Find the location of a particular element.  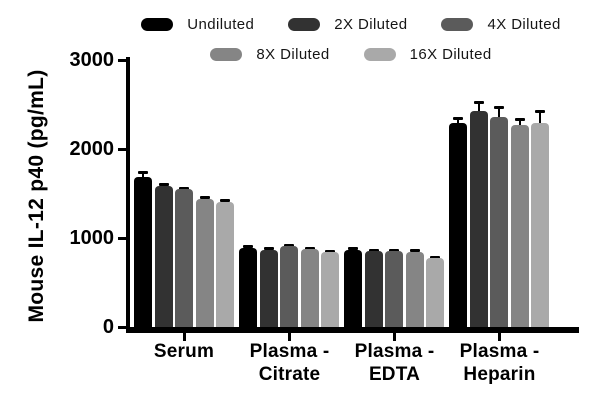

bar-8x-diluted-serum is located at coordinates (204, 263).